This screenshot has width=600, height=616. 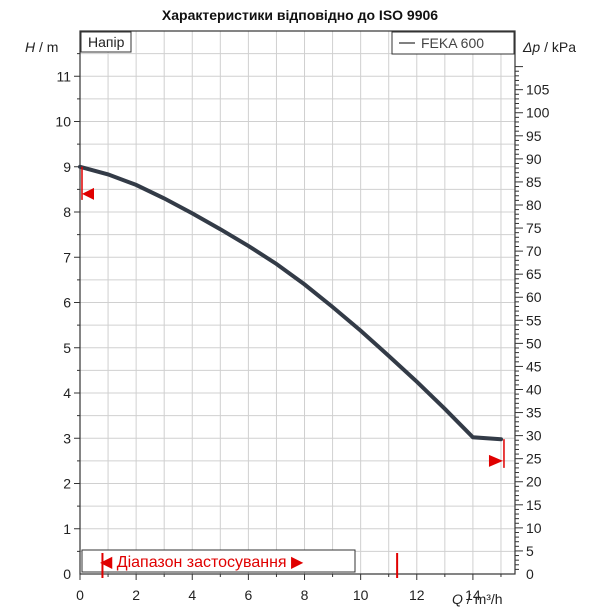 What do you see at coordinates (534, 389) in the screenshot?
I see `right-tick-label: 40` at bounding box center [534, 389].